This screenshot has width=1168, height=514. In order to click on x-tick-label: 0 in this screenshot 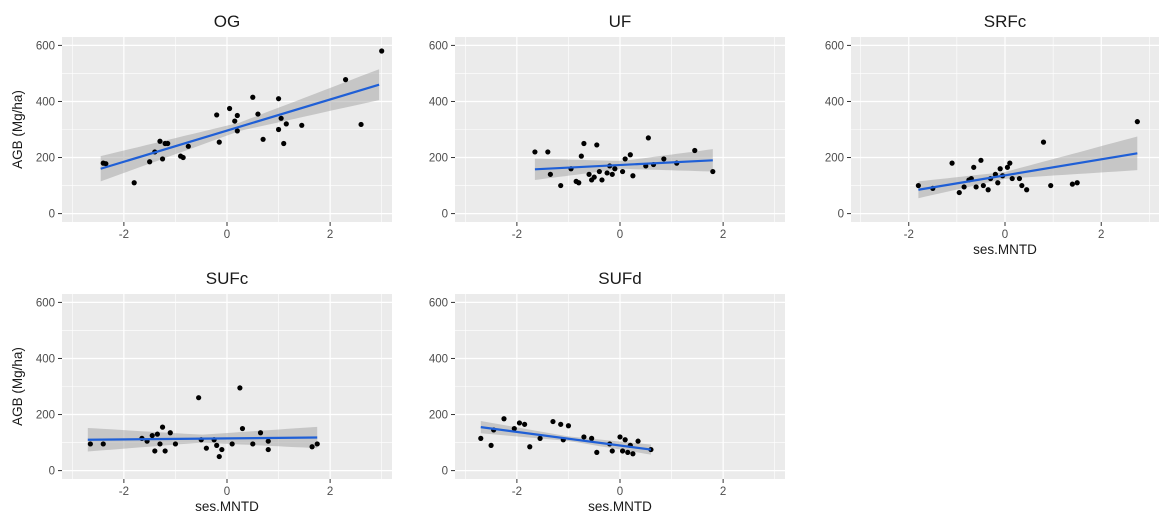, I will do `click(620, 492)`.